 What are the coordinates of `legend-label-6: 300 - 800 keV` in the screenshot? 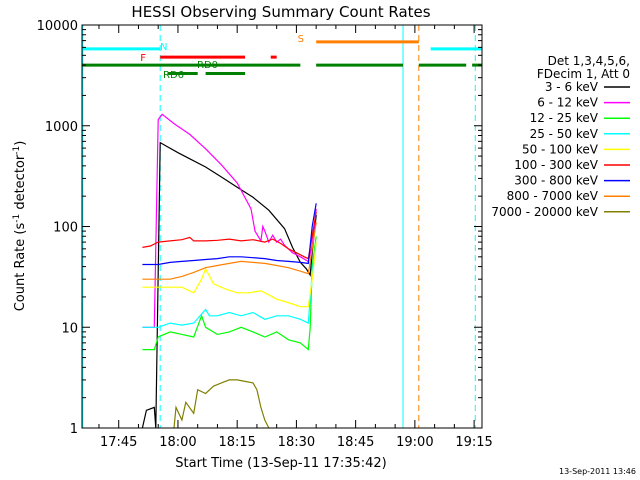 It's located at (556, 181).